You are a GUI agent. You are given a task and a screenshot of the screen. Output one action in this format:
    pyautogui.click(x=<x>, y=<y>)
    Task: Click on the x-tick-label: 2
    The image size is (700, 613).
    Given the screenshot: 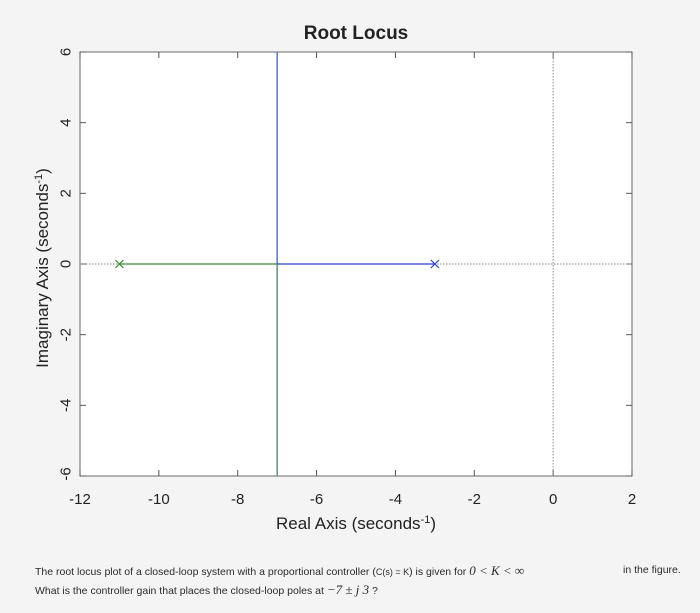 What is the action you would take?
    pyautogui.click(x=632, y=499)
    